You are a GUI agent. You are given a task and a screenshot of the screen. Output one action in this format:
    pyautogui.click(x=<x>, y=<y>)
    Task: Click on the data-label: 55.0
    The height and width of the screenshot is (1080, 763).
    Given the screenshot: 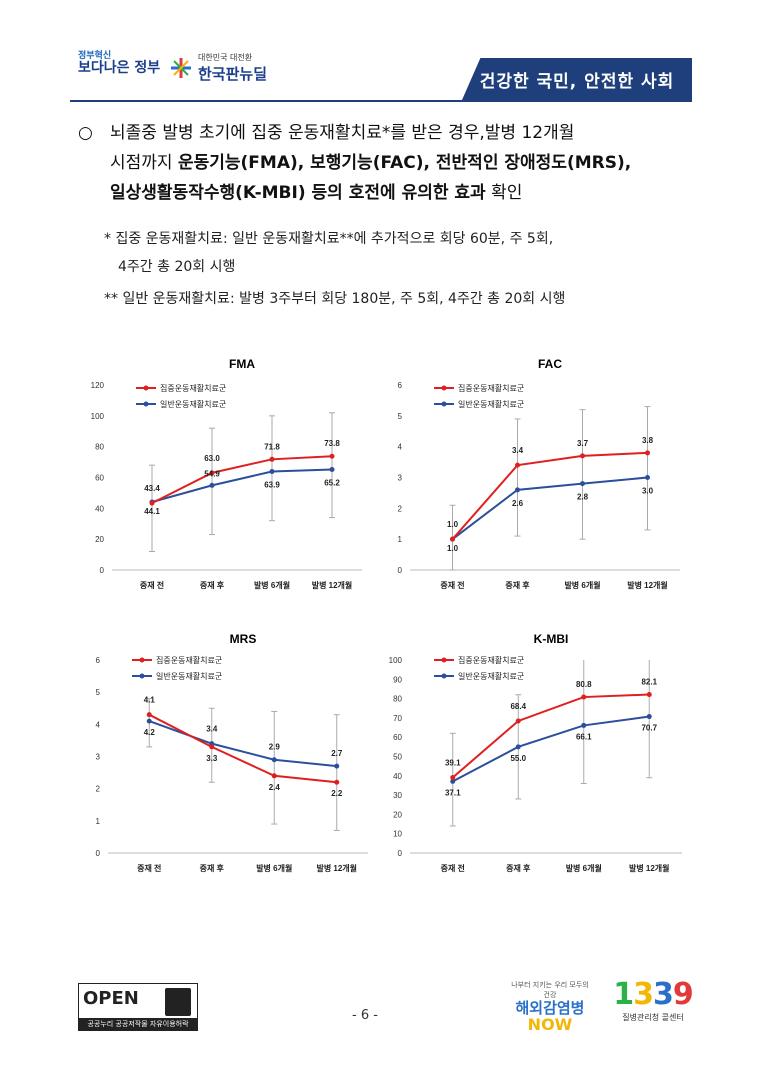 What is the action you would take?
    pyautogui.click(x=518, y=758)
    